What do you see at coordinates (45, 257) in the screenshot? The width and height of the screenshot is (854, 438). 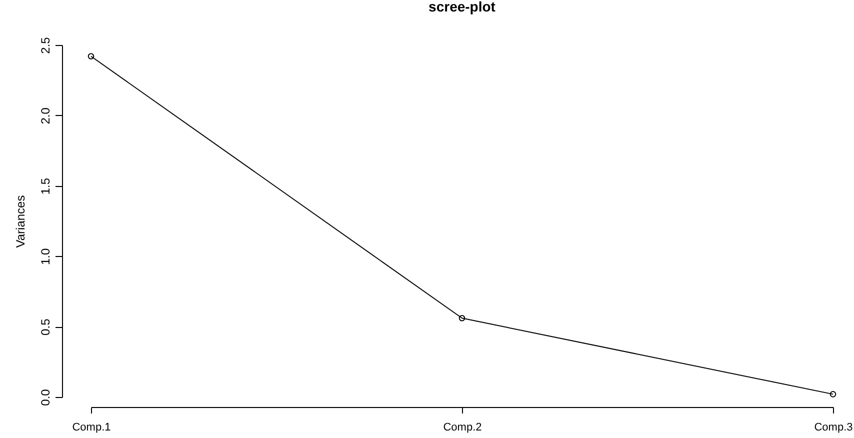 I see `y-tick-label: 1.0` at bounding box center [45, 257].